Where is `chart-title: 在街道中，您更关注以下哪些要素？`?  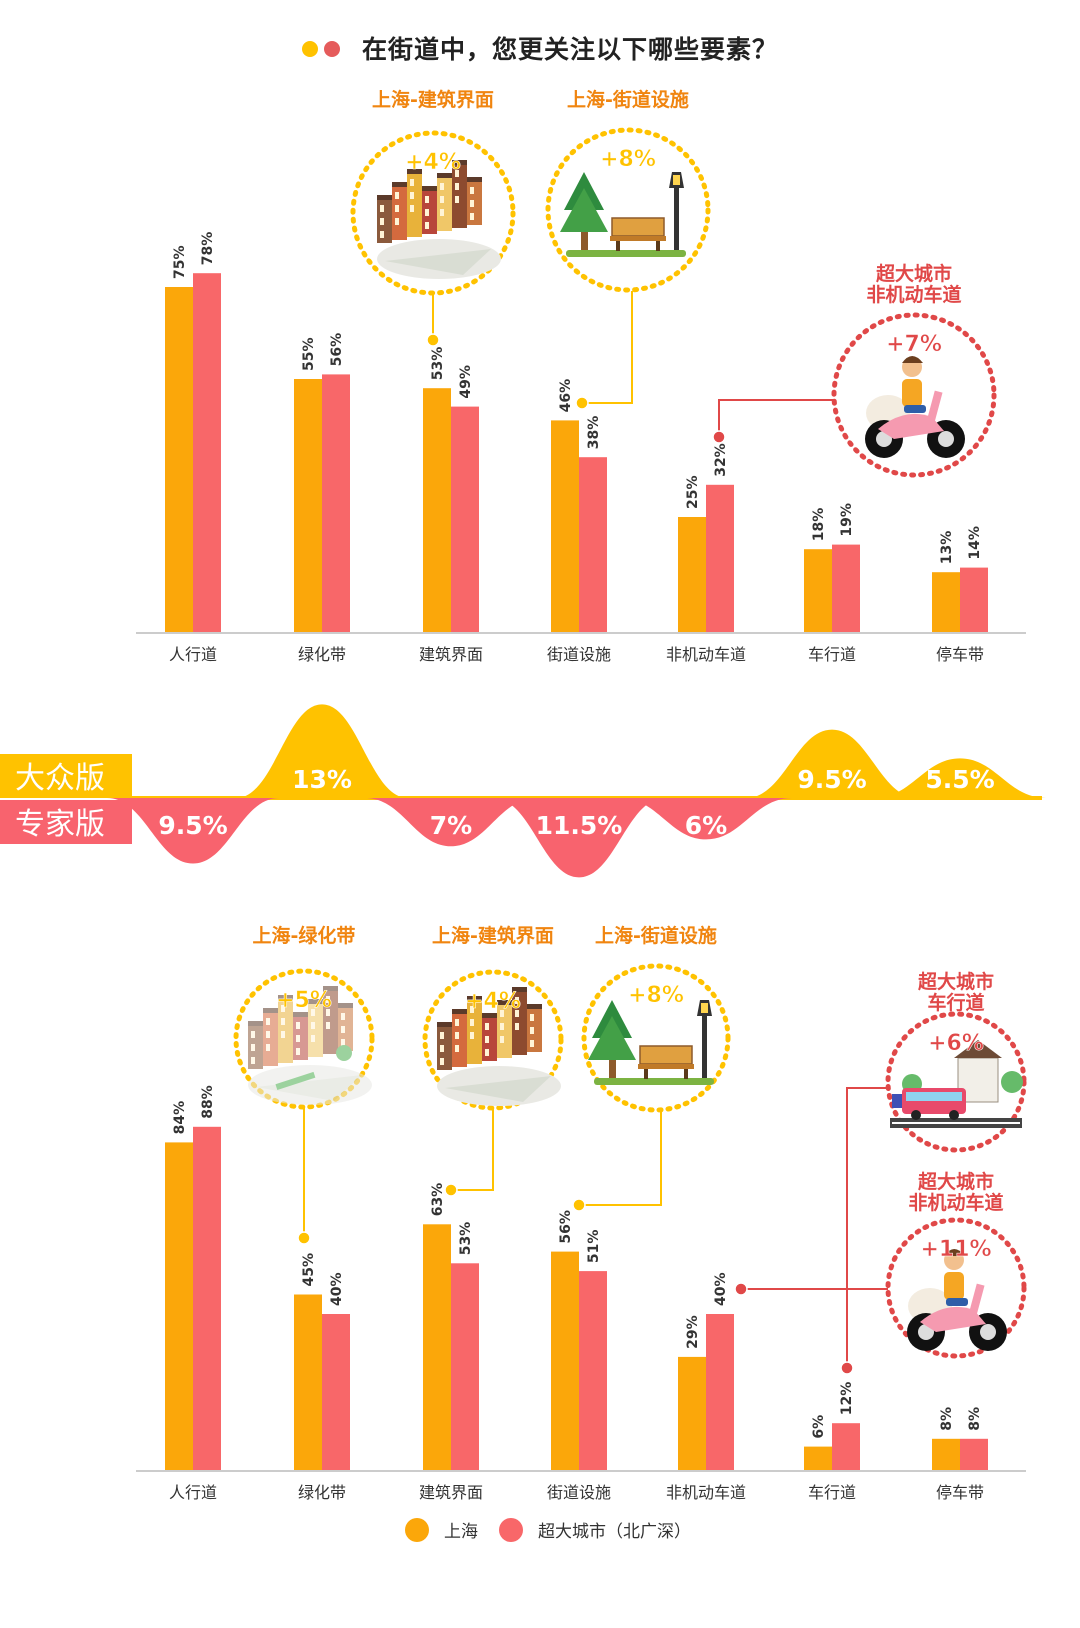
chart-title: 在街道中，您更关注以下哪些要素？ is located at coordinates (540, 48).